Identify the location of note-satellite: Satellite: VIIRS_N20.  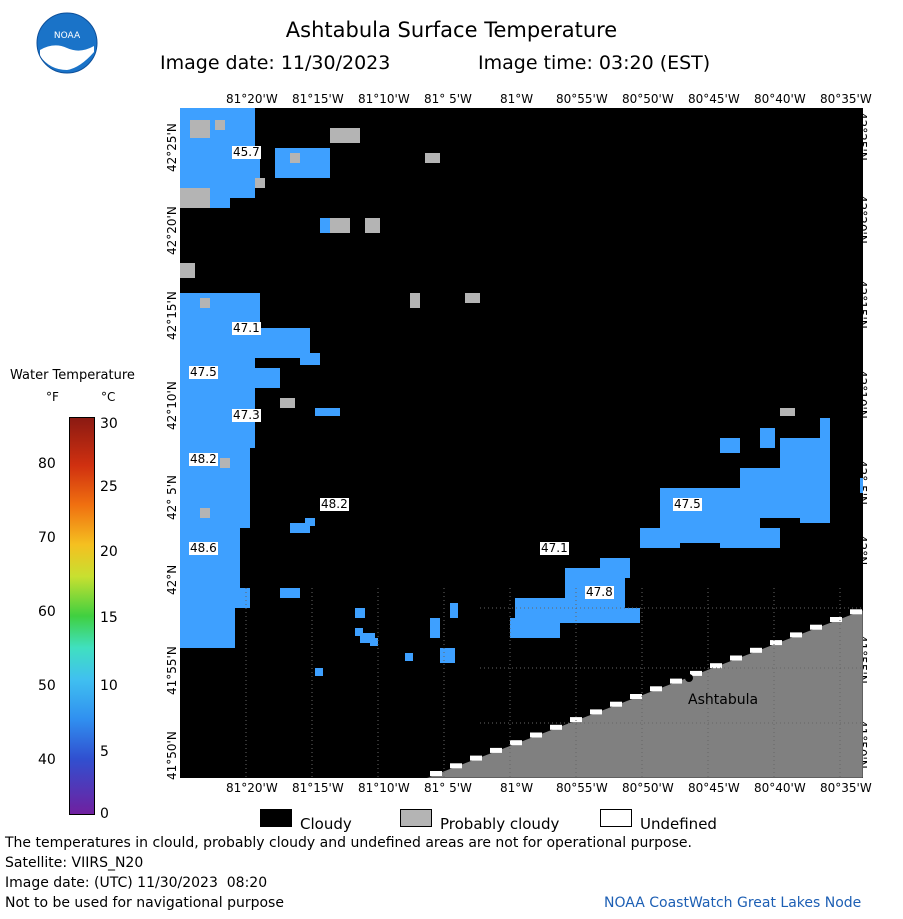
(74, 863).